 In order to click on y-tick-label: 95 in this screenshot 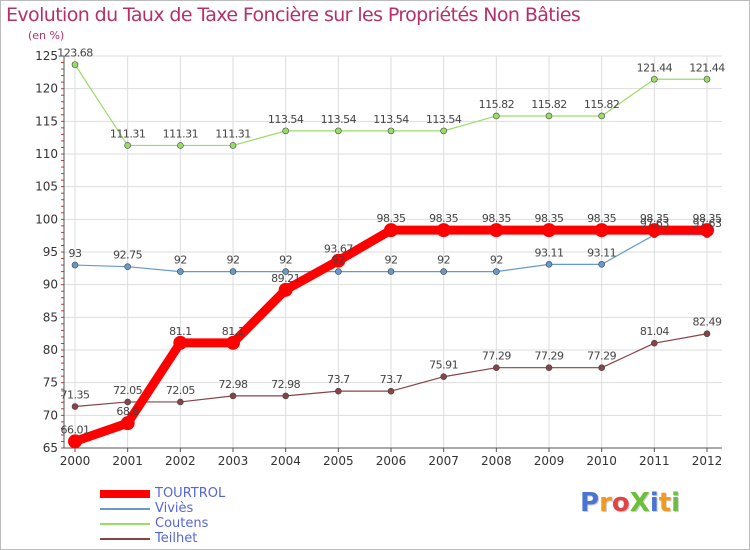, I will do `click(50, 252)`.